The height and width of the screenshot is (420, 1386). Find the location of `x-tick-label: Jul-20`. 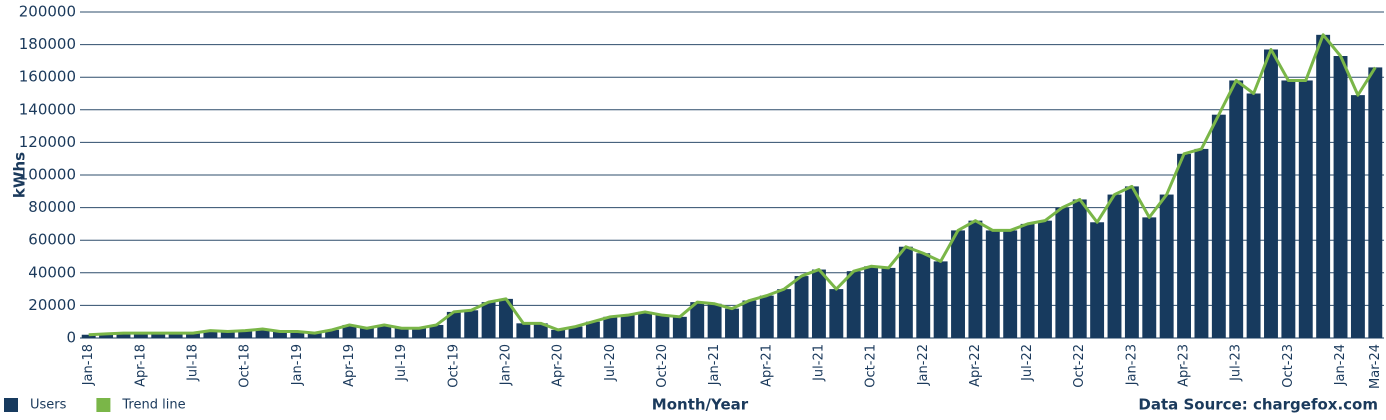

x-tick-label: Jul-20 is located at coordinates (610, 363).